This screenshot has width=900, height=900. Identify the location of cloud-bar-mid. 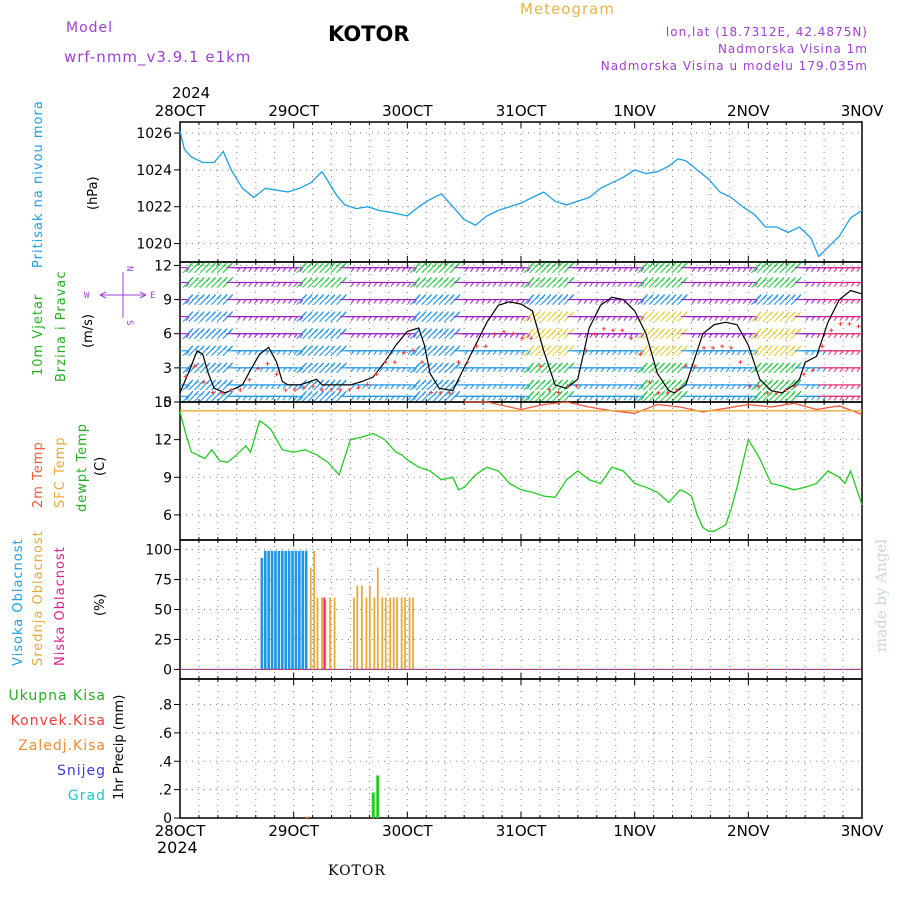
(361, 627).